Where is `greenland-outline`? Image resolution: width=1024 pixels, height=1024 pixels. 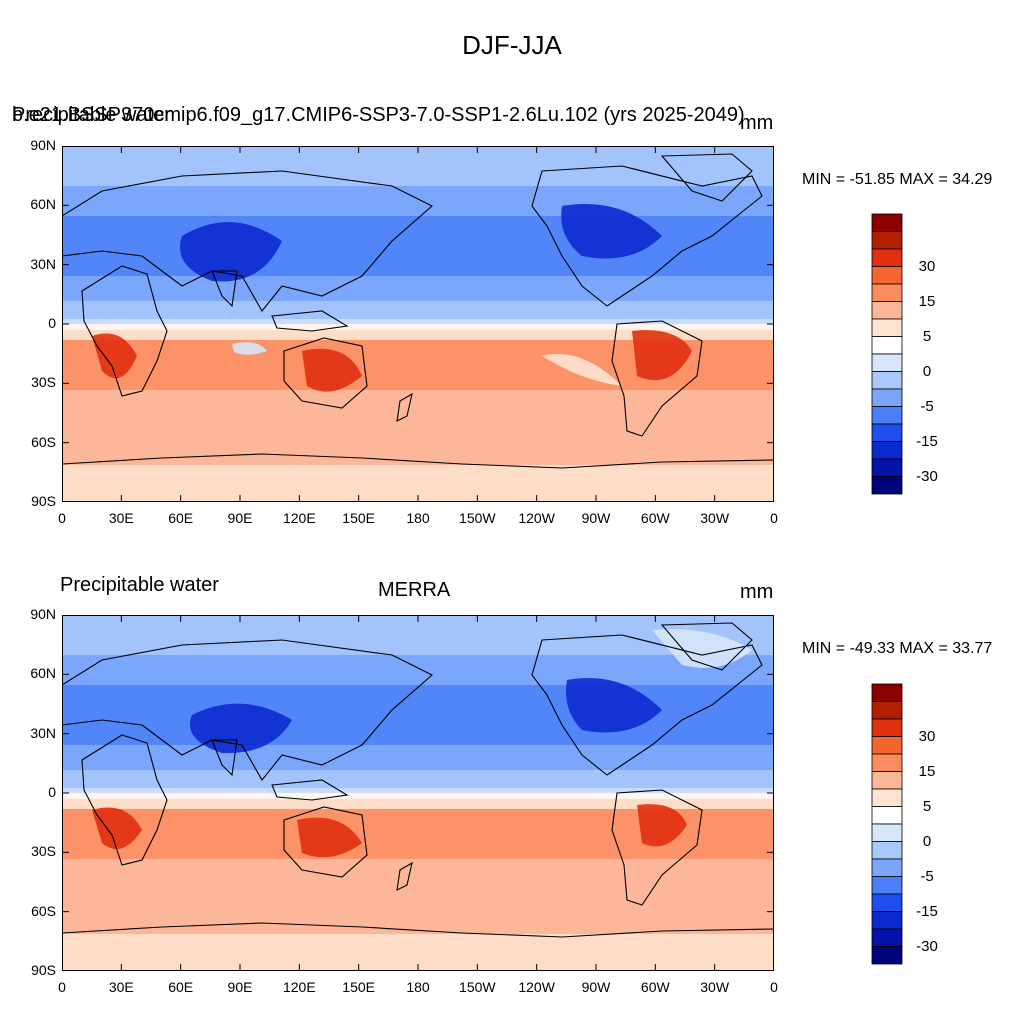 greenland-outline is located at coordinates (706, 646).